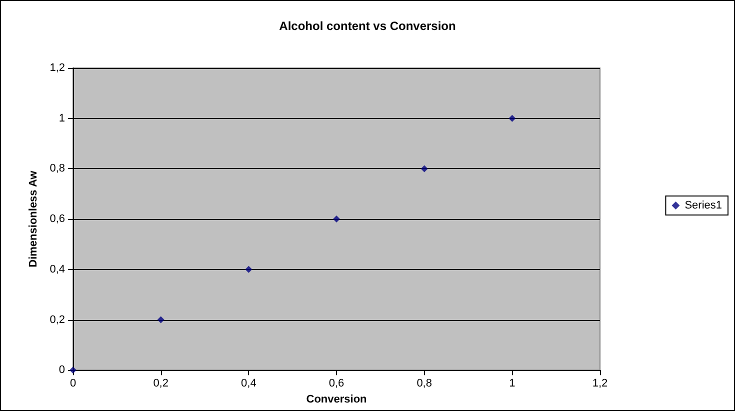 The image size is (735, 411). I want to click on y-tick-label: 0,8, so click(57, 168).